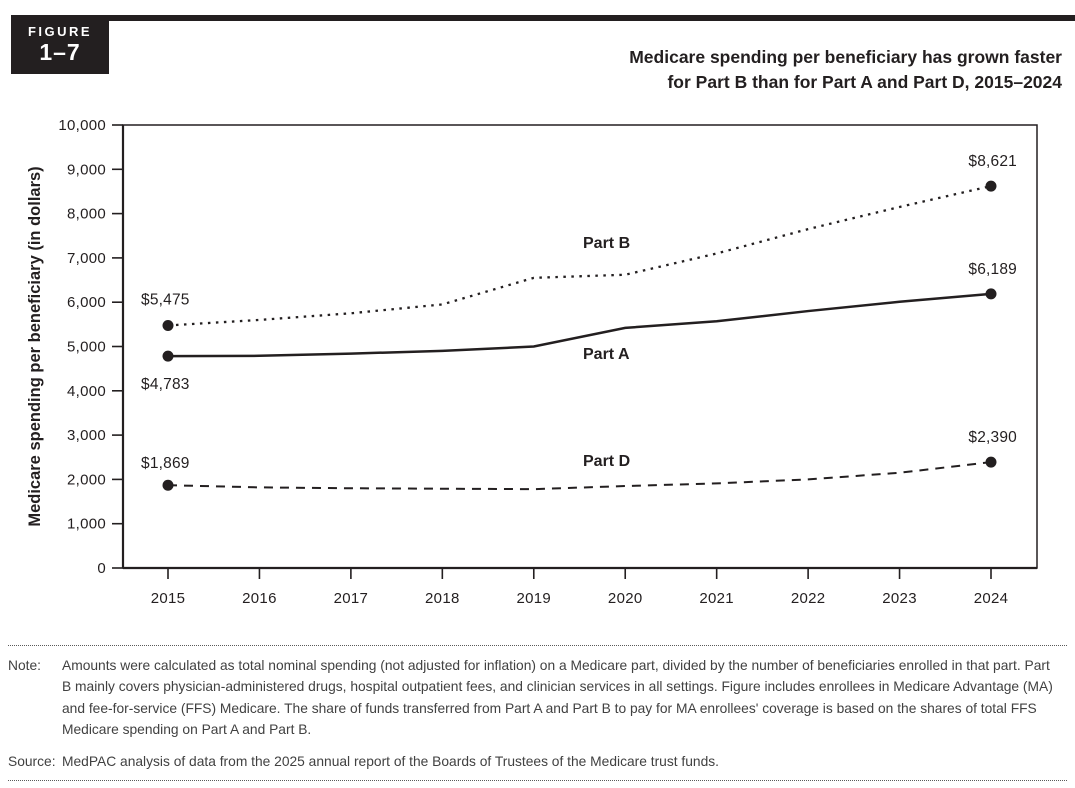 Image resolution: width=1075 pixels, height=788 pixels. What do you see at coordinates (168, 325) in the screenshot?
I see `part-b-start-dot` at bounding box center [168, 325].